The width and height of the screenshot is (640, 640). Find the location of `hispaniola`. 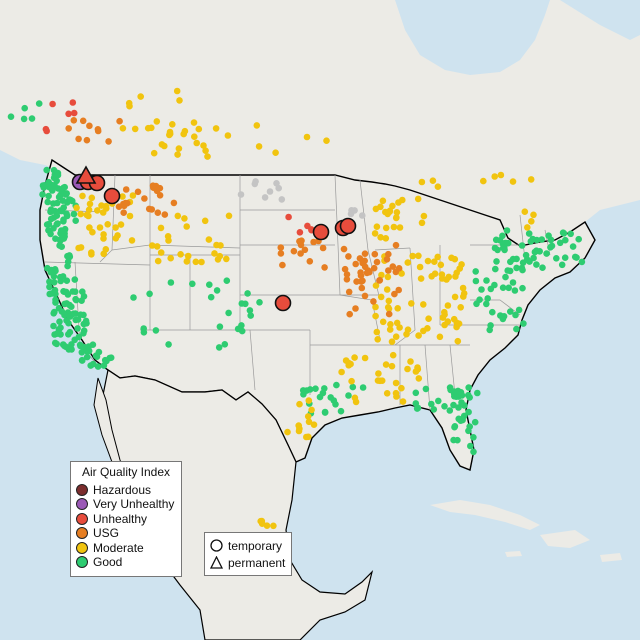

hispaniola is located at coordinates (565, 539).